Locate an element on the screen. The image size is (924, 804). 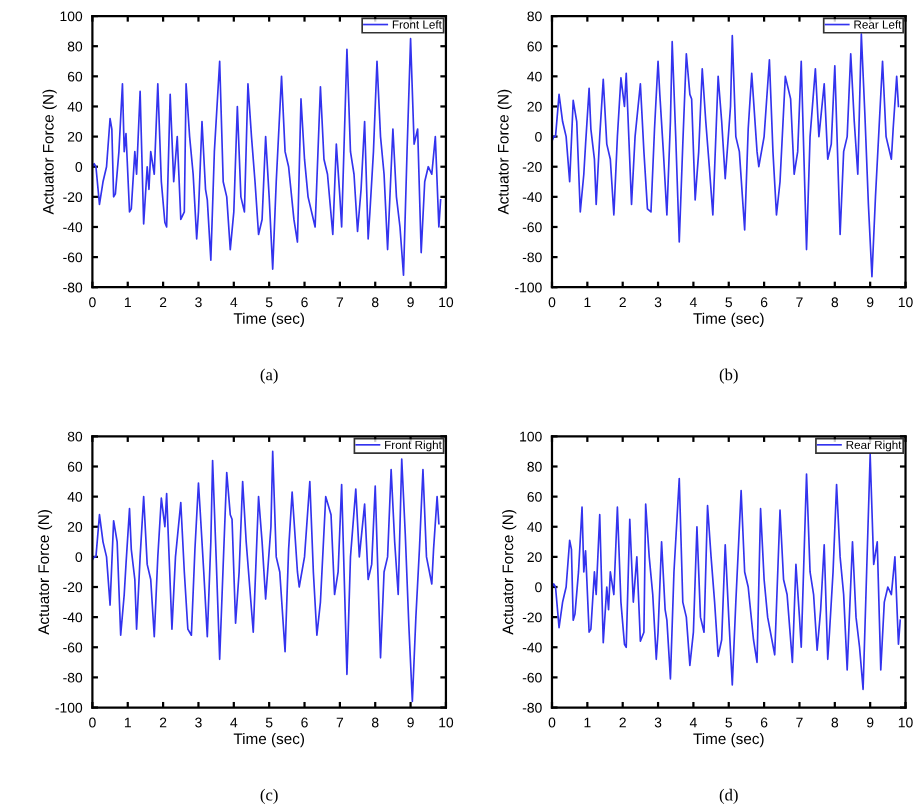
text: (c) is located at coordinates (269, 796).